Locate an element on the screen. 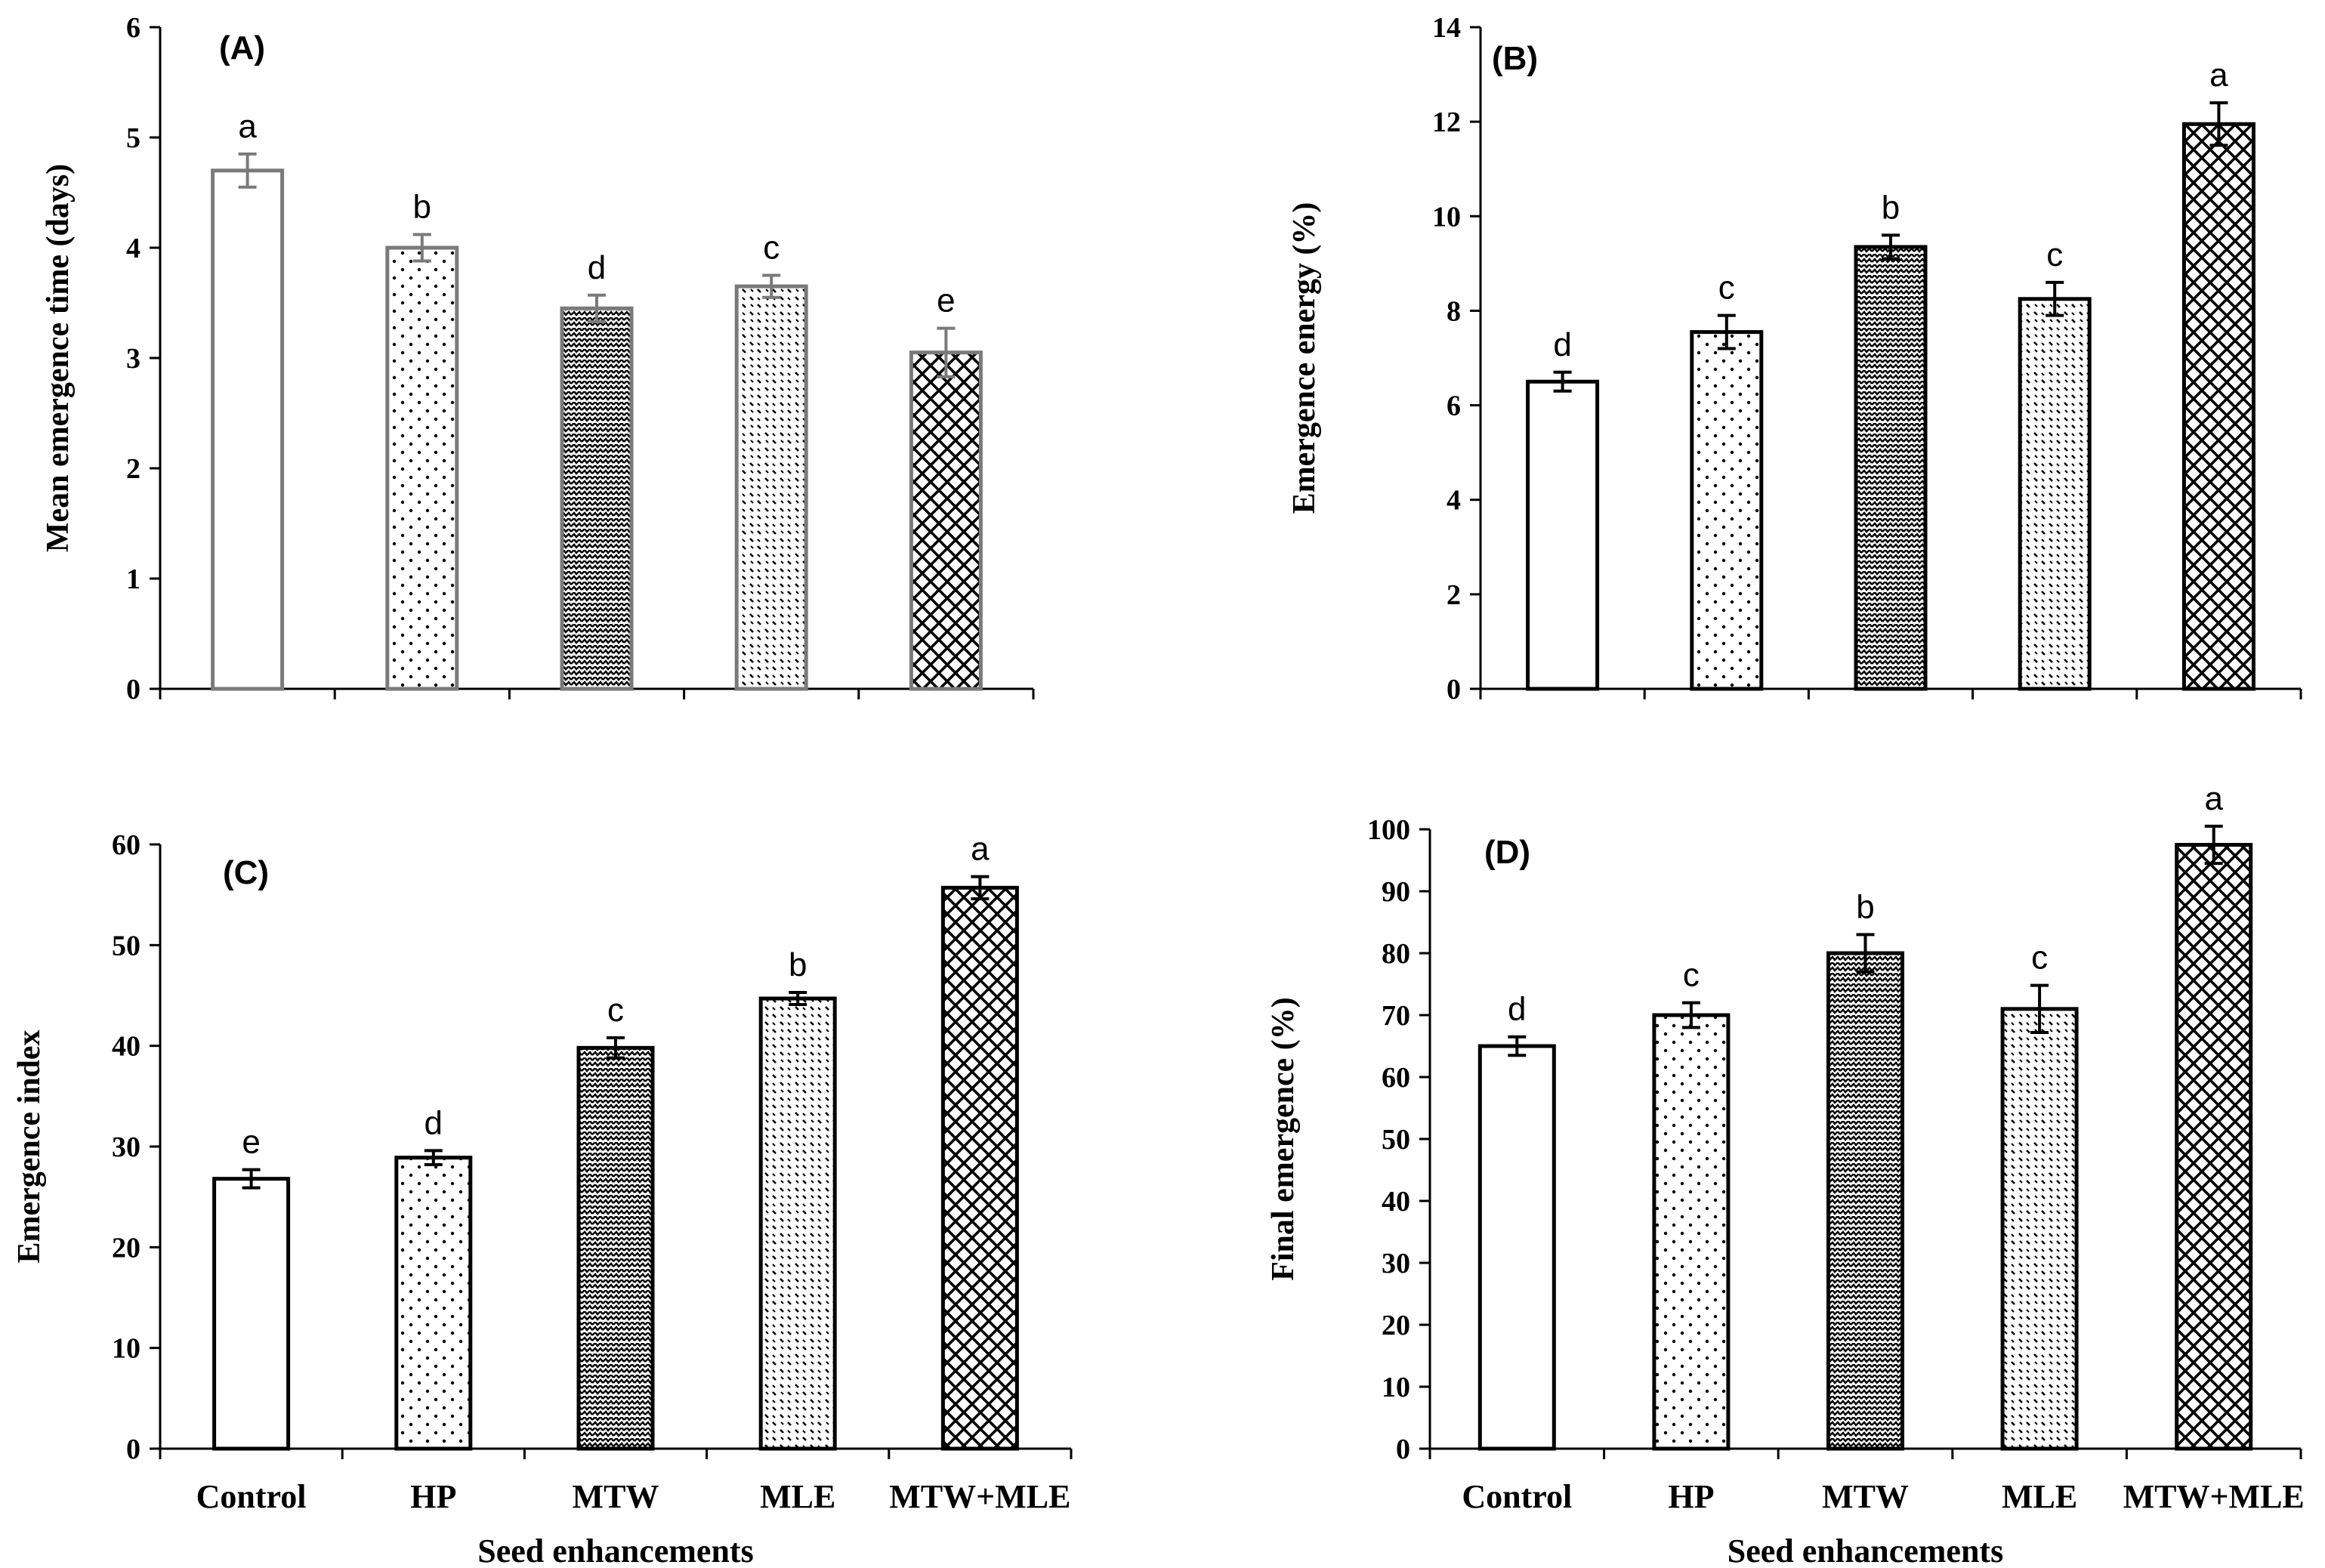 The image size is (2325, 1568). y-tick-label: 14 is located at coordinates (1447, 28).